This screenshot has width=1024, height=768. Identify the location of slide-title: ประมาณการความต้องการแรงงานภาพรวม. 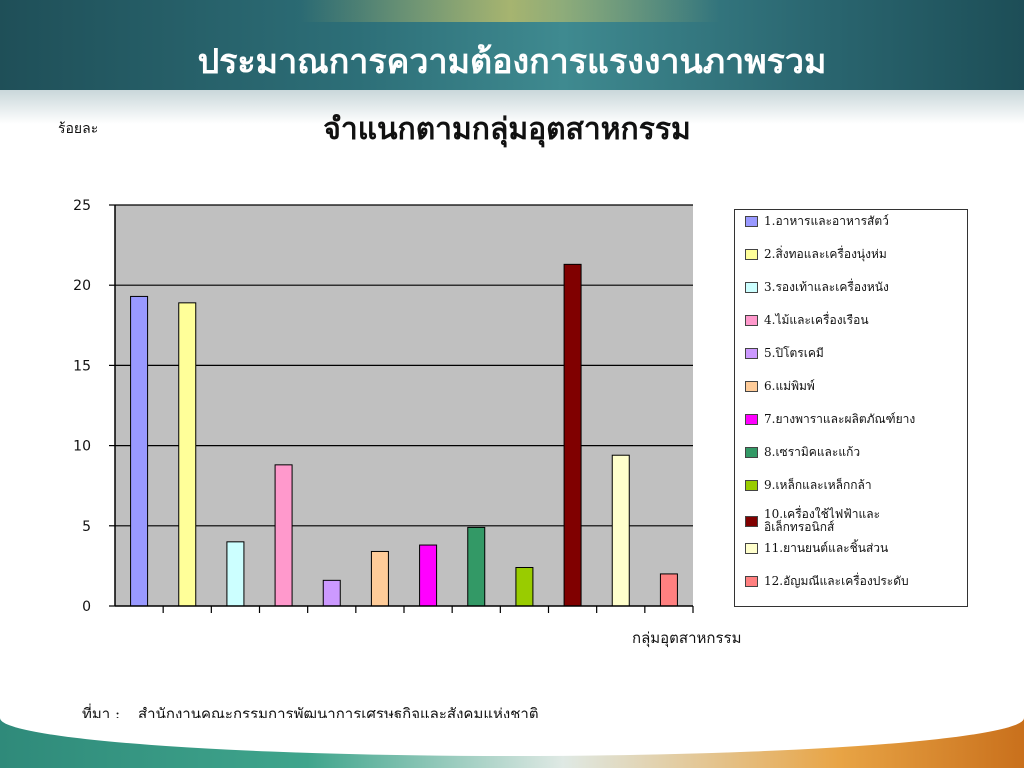
(512, 62).